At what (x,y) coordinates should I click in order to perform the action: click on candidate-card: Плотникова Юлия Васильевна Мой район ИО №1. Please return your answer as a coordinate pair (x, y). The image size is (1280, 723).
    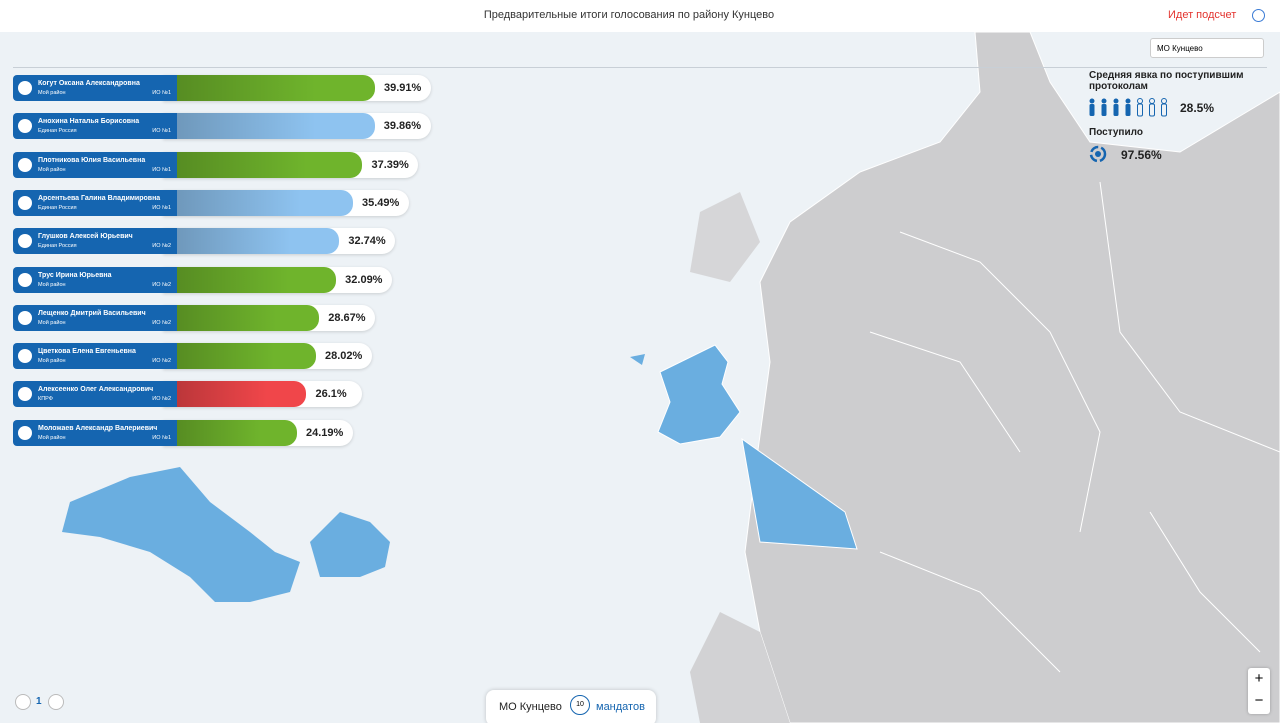
    Looking at the image, I should click on (95, 164).